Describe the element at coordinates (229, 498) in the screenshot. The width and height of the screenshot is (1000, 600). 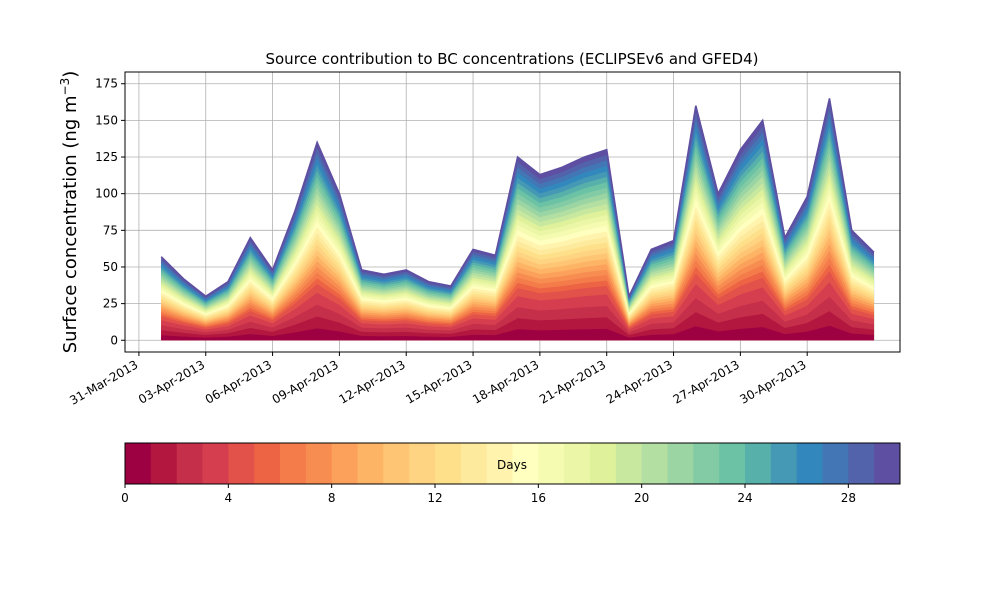
I see `colorbar-tick-label: 4` at that location.